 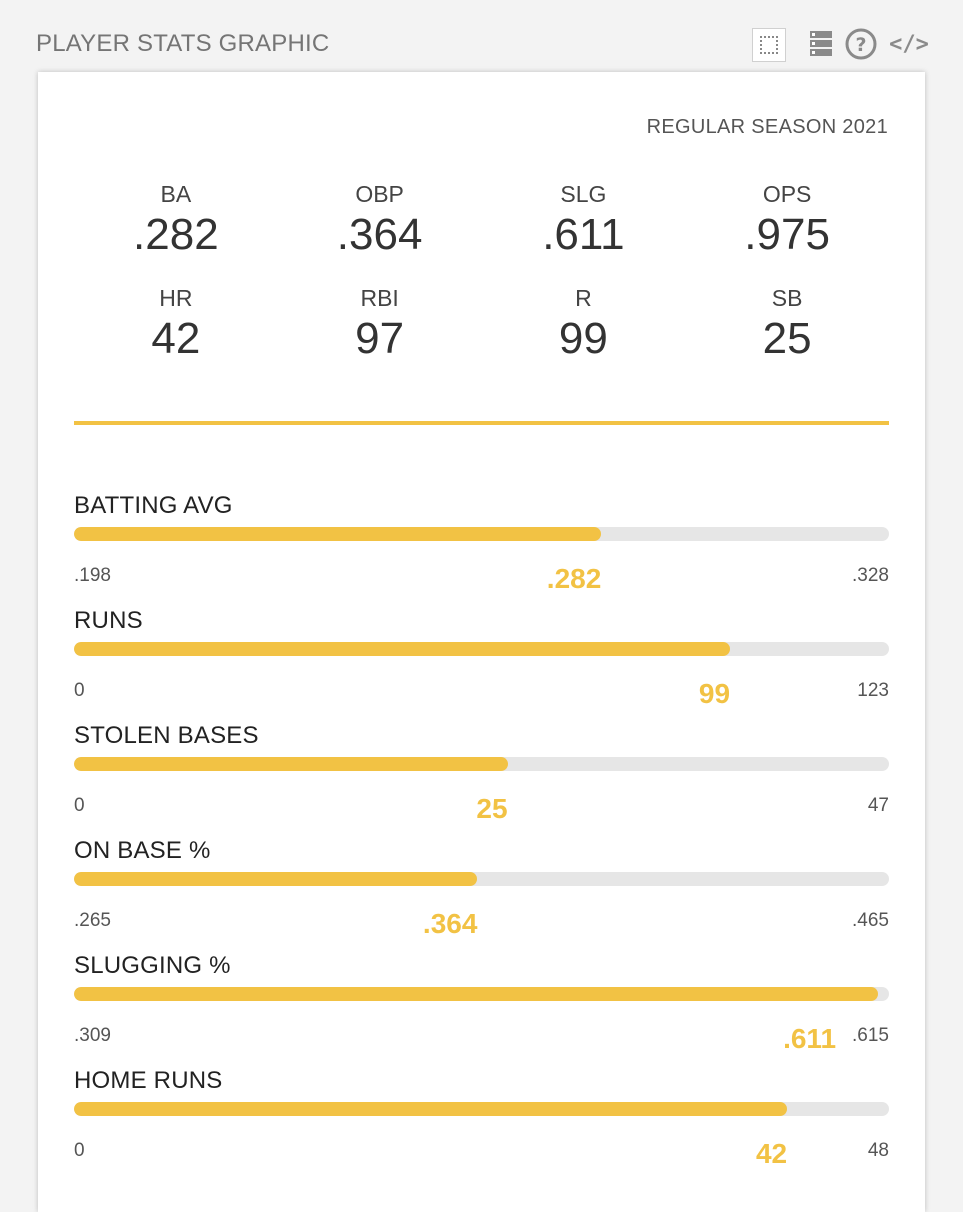 What do you see at coordinates (481, 1122) in the screenshot?
I see `stat-bar-home-runs: HOME RUNS 0 48 42` at bounding box center [481, 1122].